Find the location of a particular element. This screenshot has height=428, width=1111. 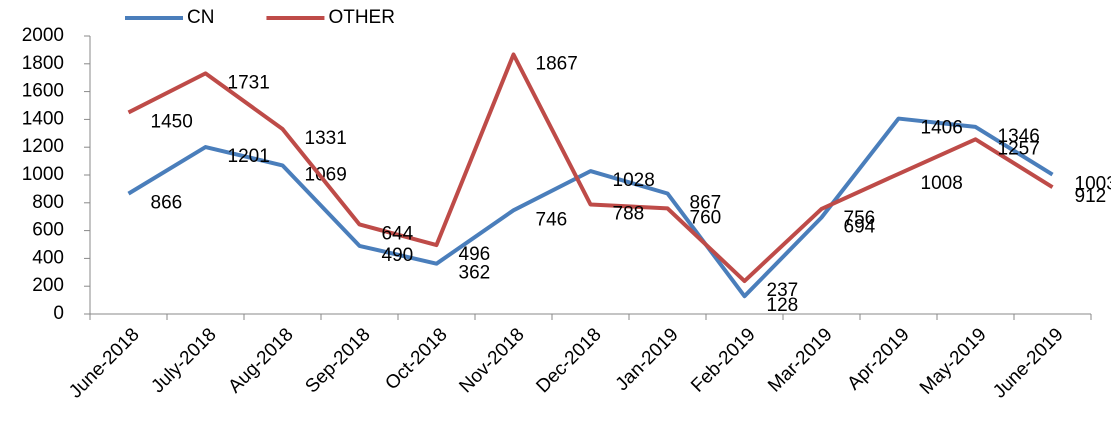

data-label: 1731 is located at coordinates (249, 82).